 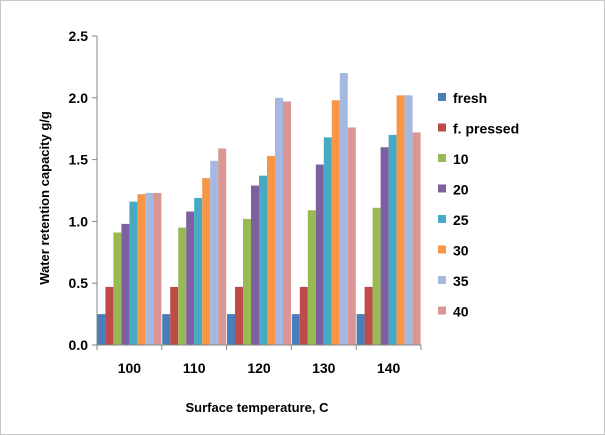 What do you see at coordinates (44, 198) in the screenshot?
I see `y-axis-title: Water retention capacity g/g` at bounding box center [44, 198].